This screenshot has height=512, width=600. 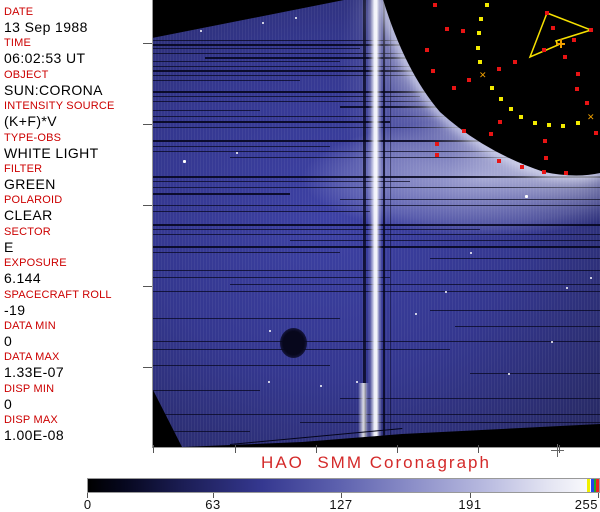 I want to click on colorbar-tick-label: 63, so click(x=213, y=504).